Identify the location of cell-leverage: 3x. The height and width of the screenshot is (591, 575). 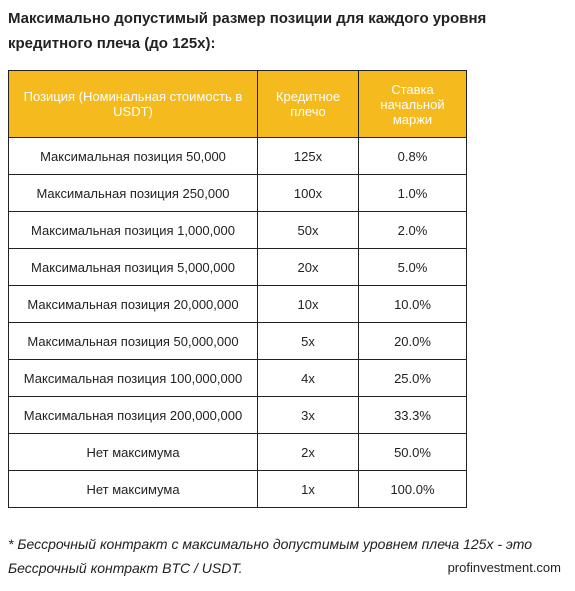
(308, 415).